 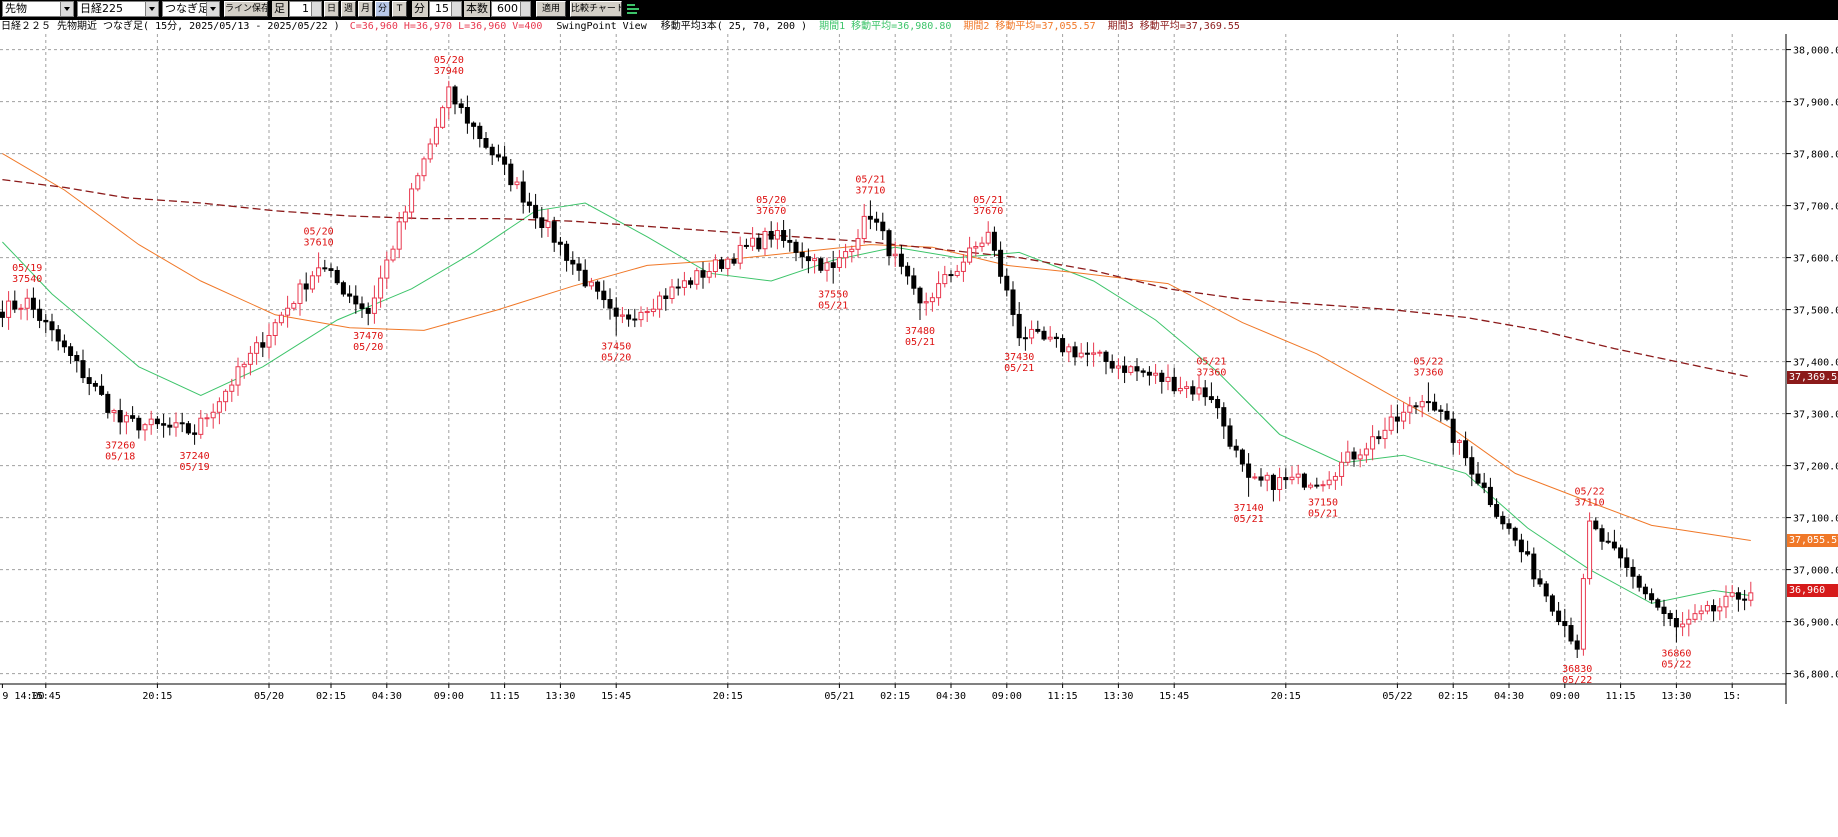 What do you see at coordinates (365, 9) in the screenshot?
I see `period-month-button: 月` at bounding box center [365, 9].